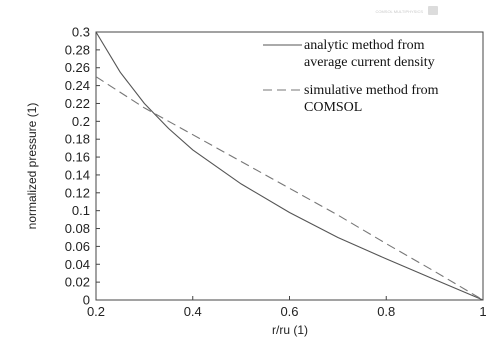 The image size is (488, 342). I want to click on y-tick-label: 0.24, so click(77, 85).